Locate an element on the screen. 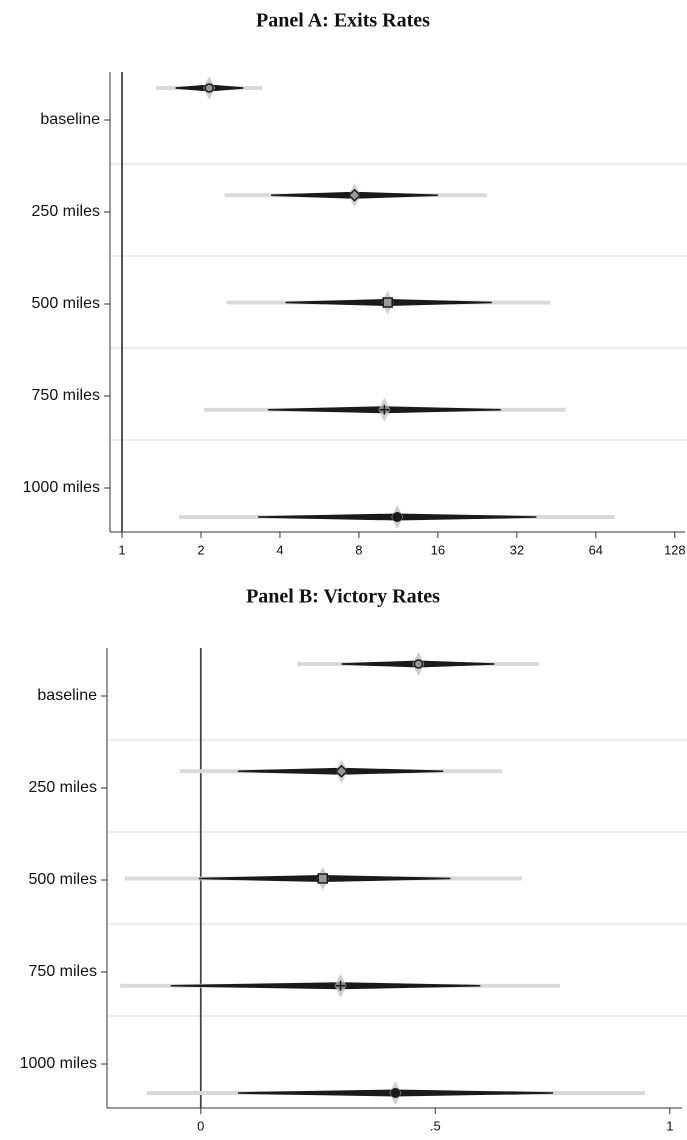 The width and height of the screenshot is (687, 1140). x-tick-label: 8 is located at coordinates (358, 549).